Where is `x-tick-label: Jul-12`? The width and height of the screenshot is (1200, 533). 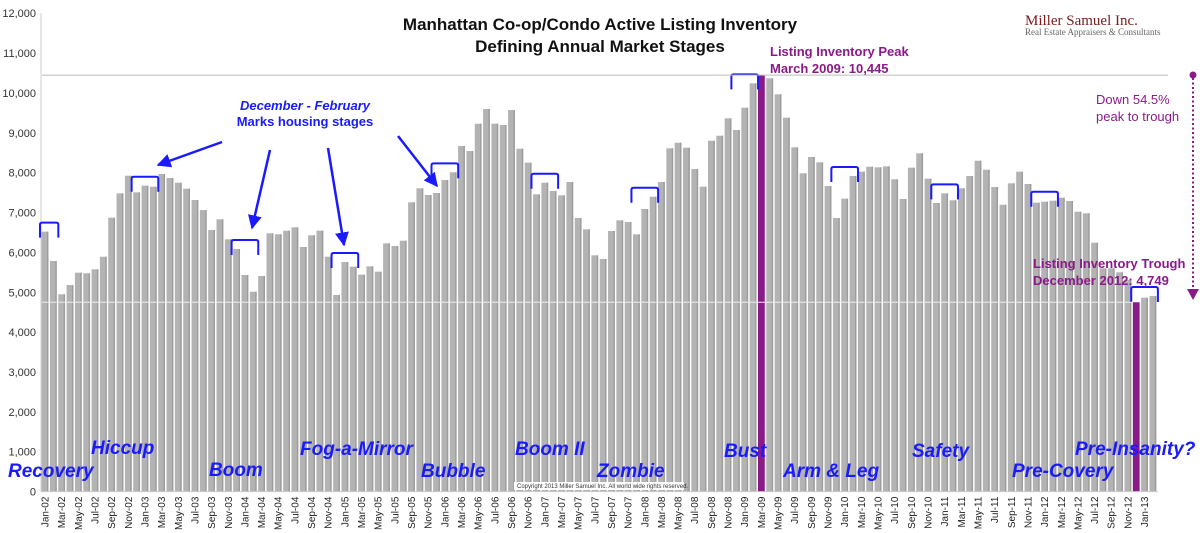 x-tick-label: Jul-12 is located at coordinates (1095, 510).